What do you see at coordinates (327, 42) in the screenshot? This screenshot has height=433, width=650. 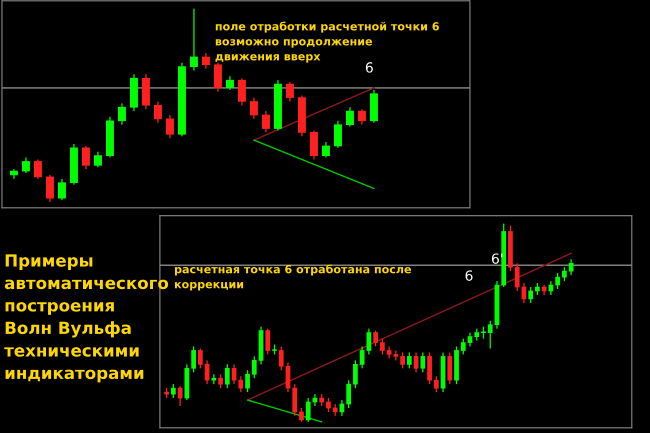 I see `annotation: поле отработки расчетной точки 6 возможно продолжение движения вверх` at bounding box center [327, 42].